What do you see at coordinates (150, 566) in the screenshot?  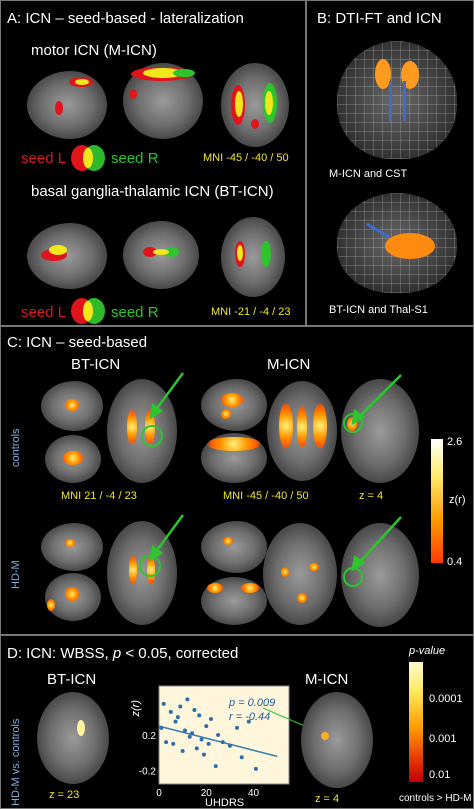 I see `roi-circle-hdm` at bounding box center [150, 566].